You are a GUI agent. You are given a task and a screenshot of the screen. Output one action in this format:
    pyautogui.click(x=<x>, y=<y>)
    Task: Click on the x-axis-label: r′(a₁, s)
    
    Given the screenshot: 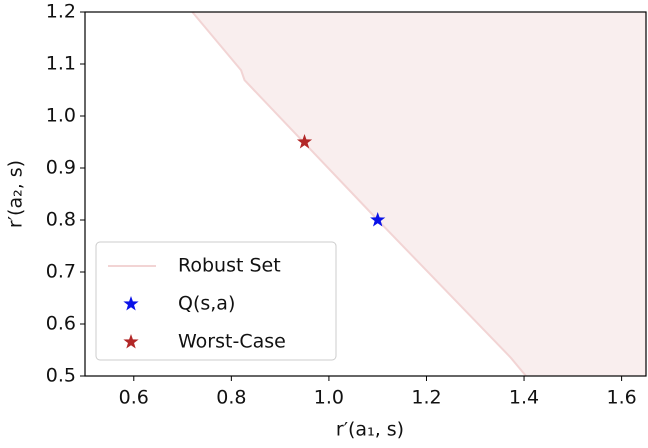 What is the action you would take?
    pyautogui.click(x=370, y=430)
    